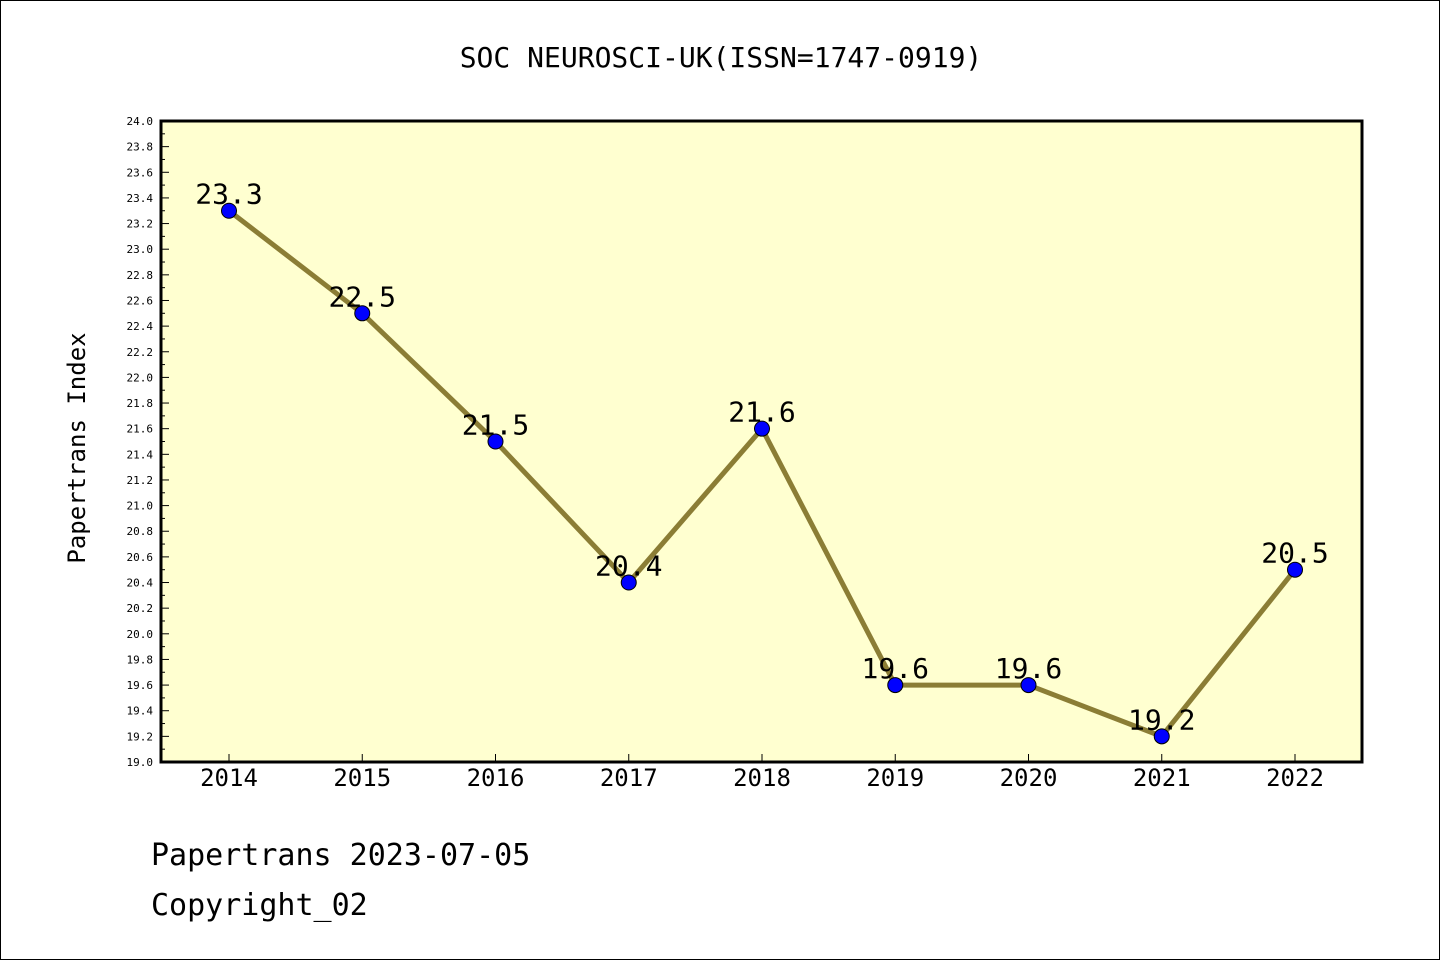 The image size is (1440, 961). I want to click on data-point-2015, so click(362, 313).